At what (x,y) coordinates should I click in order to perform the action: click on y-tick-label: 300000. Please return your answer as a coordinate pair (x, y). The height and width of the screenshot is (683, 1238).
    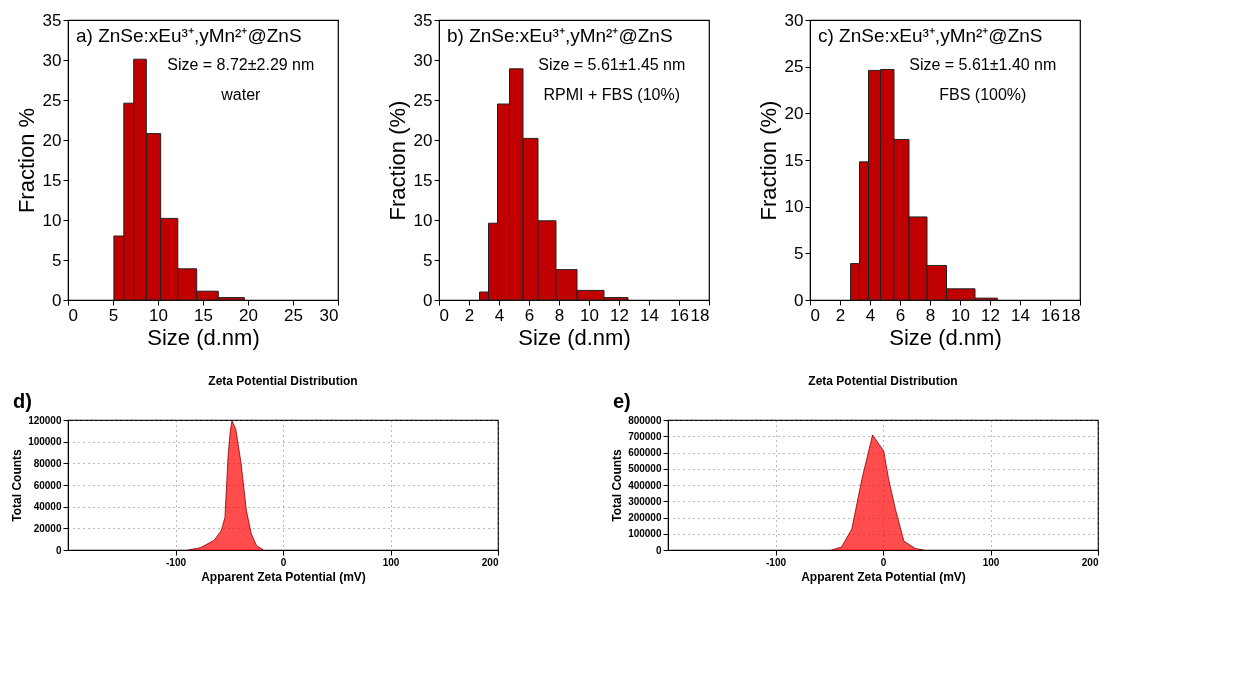
    Looking at the image, I should click on (645, 501).